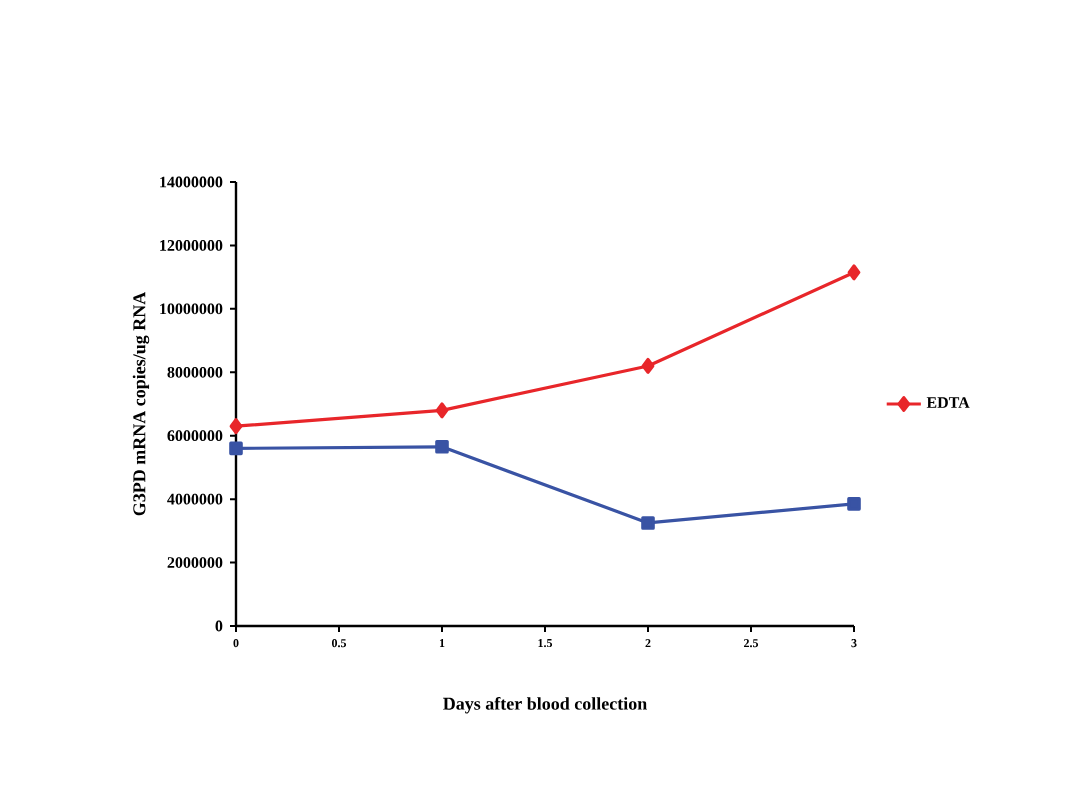 Image resolution: width=1066 pixels, height=804 pixels. I want to click on y-tick-label: 2000000, so click(195, 562).